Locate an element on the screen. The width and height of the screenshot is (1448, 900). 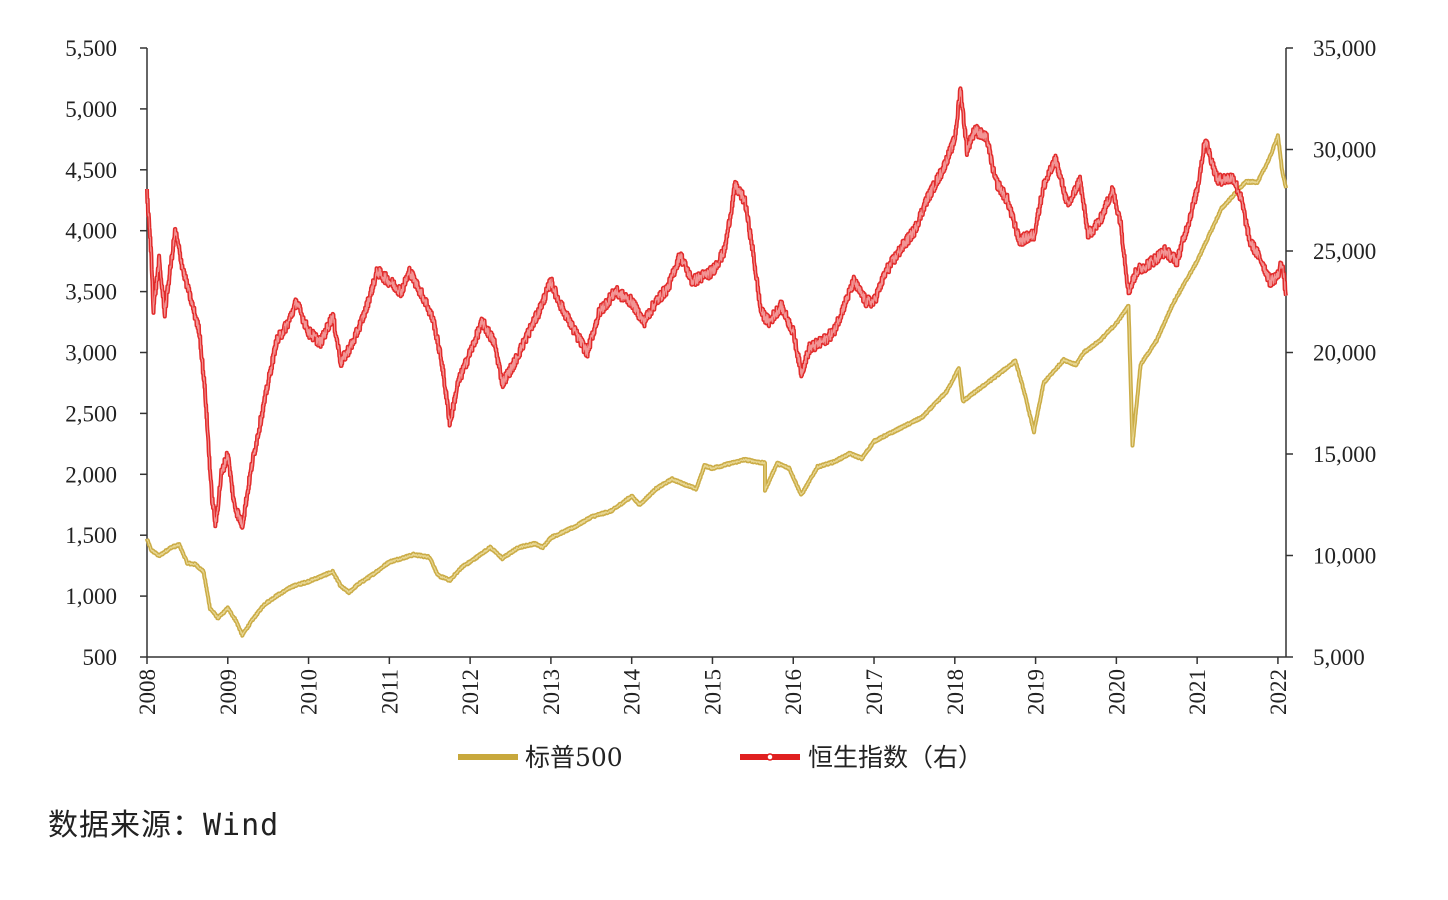
left-tick-label: 5,500 is located at coordinates (91, 48).